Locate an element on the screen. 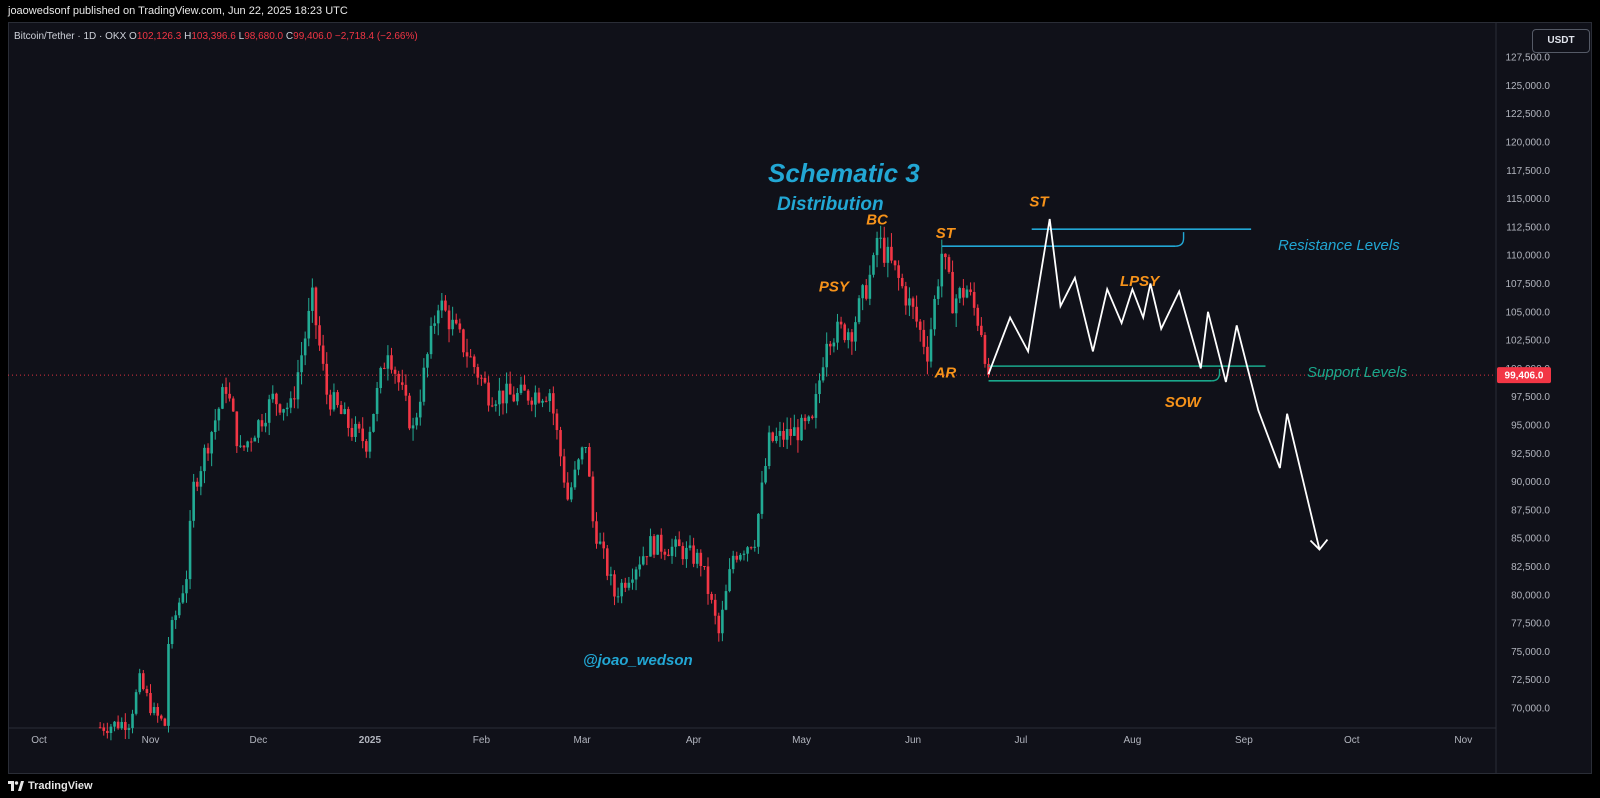 This screenshot has height=798, width=1600. brand-label: TradingView is located at coordinates (60, 786).